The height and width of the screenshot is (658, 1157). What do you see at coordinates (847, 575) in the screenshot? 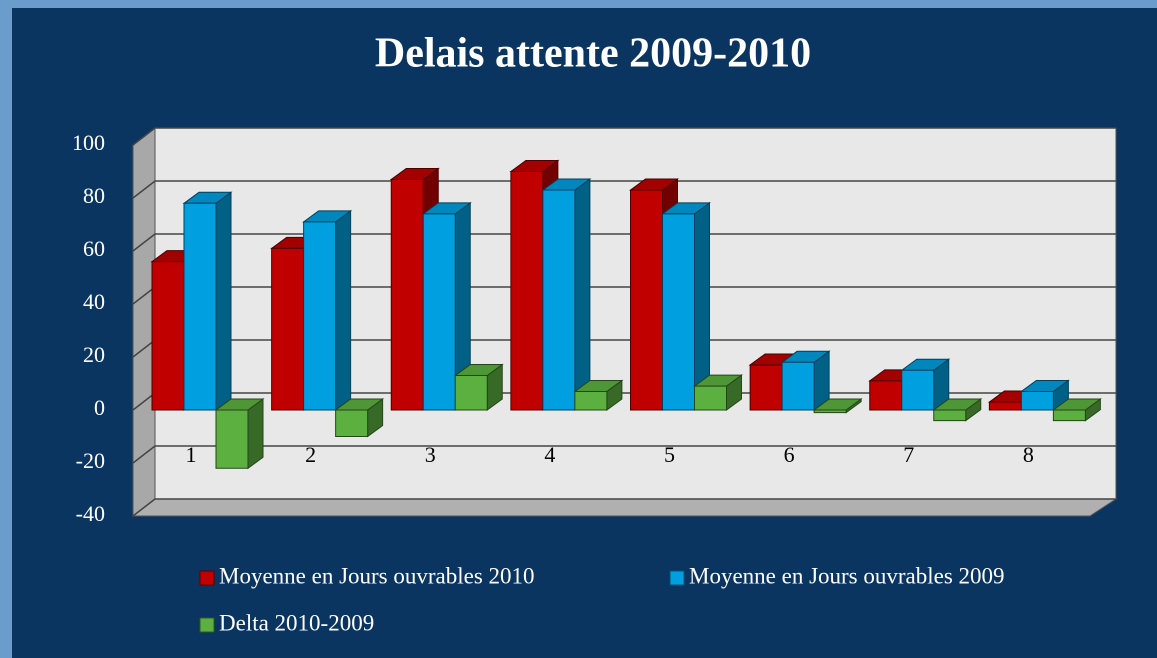
I see `legend-label: Moyenne en Jours ouvrables 2009` at bounding box center [847, 575].